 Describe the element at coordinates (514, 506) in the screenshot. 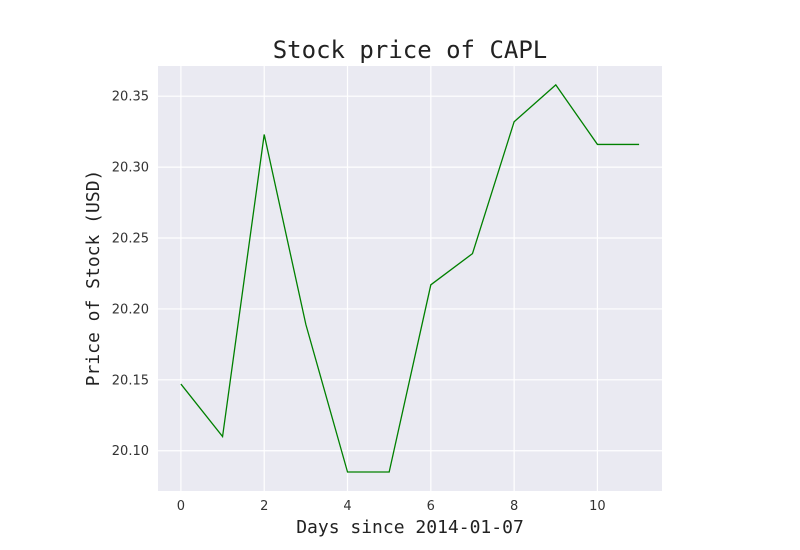

I see `x-tick-label: 8` at that location.